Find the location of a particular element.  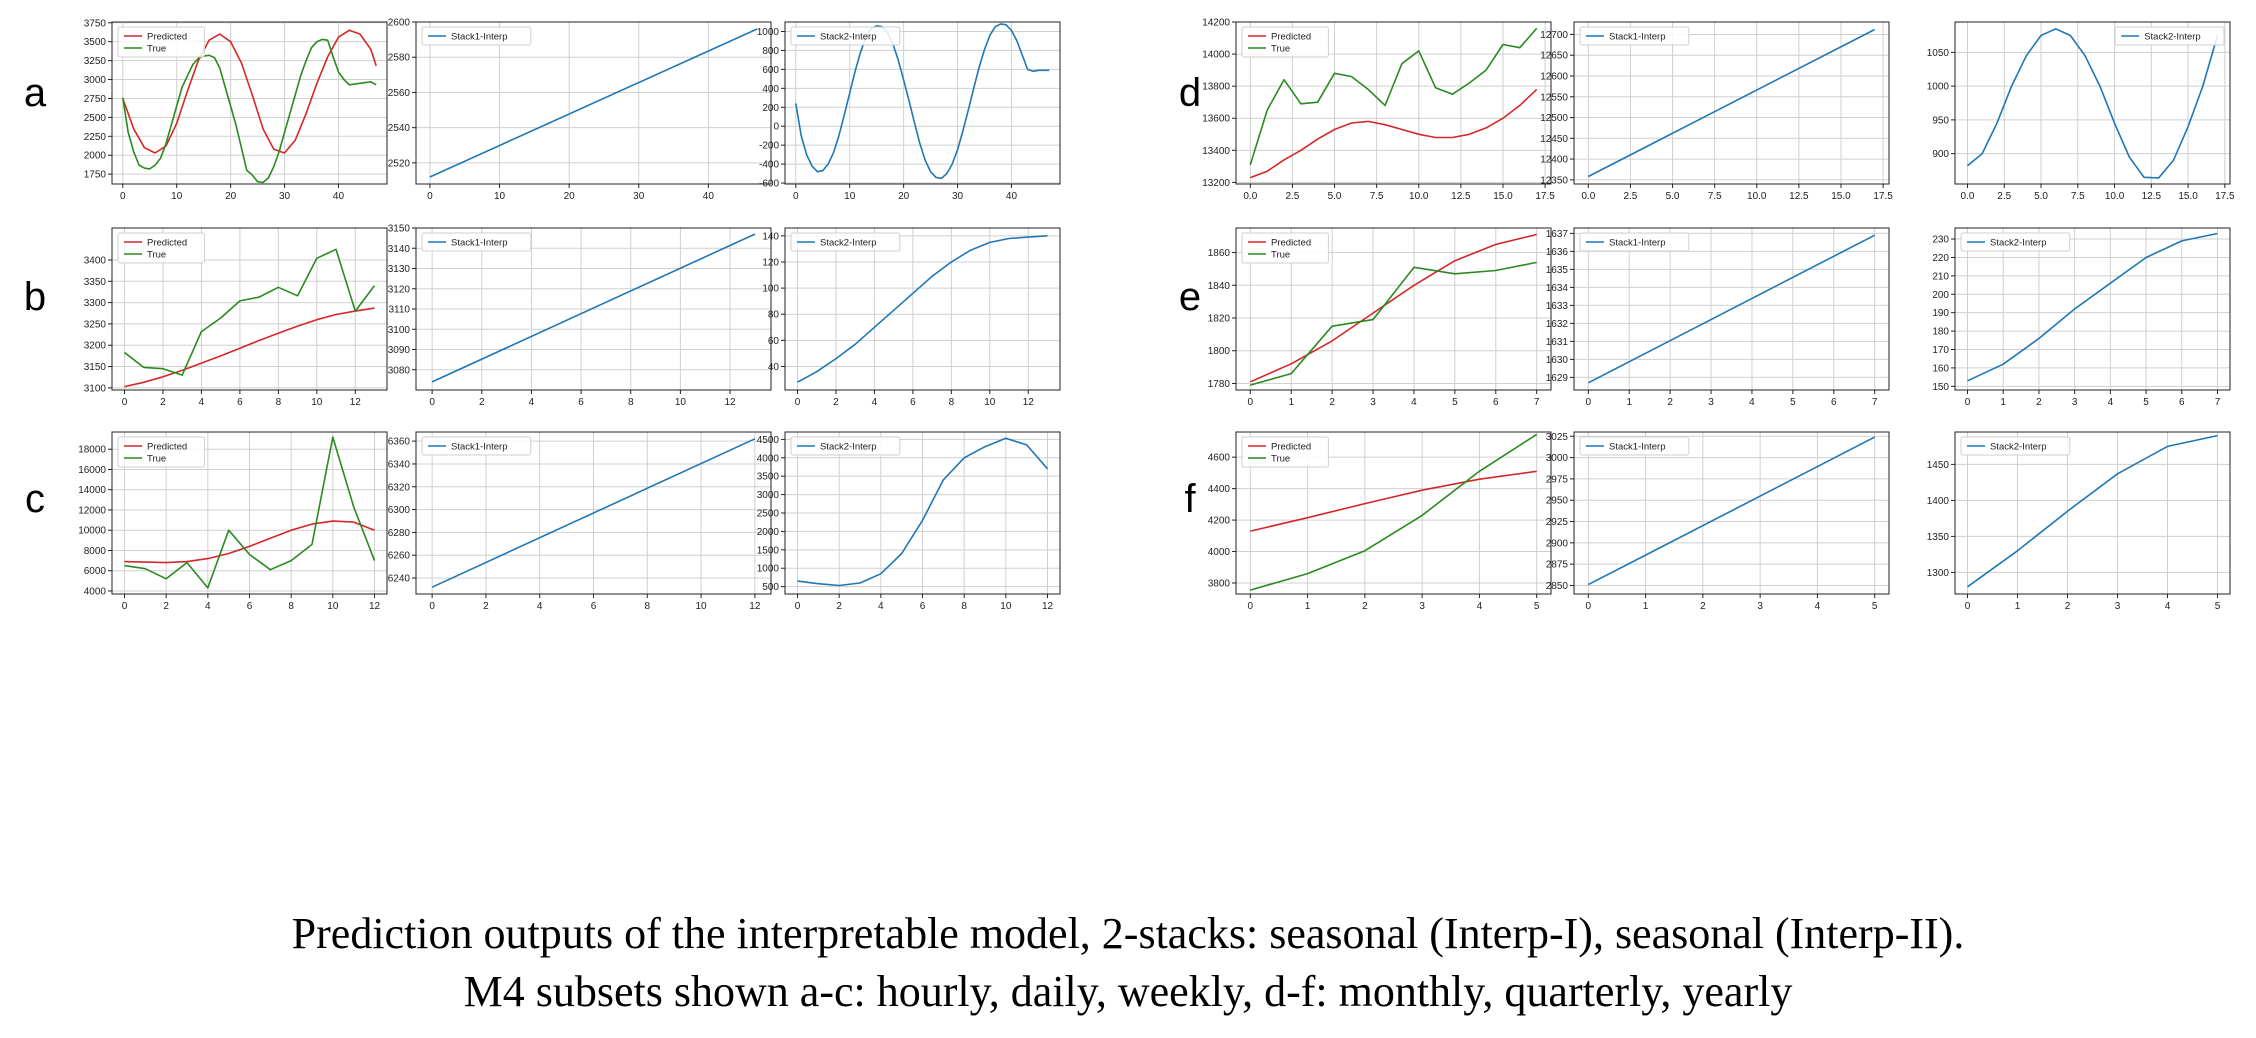

y-tick-label: 2600 is located at coordinates (399, 23).